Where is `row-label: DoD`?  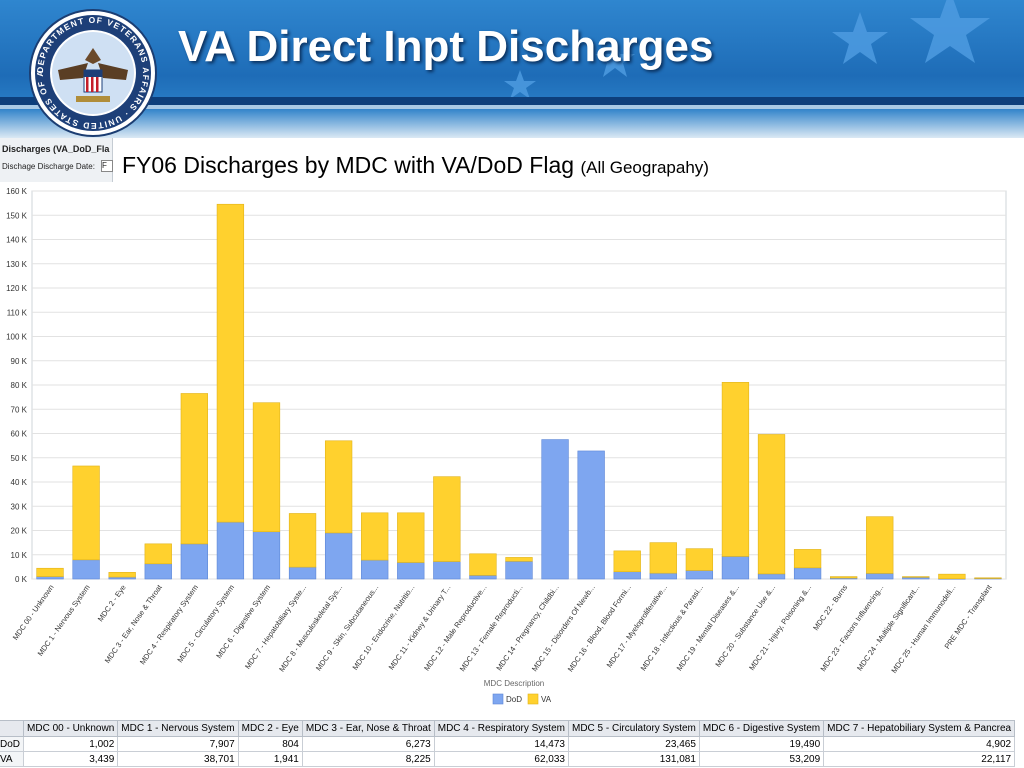
row-label: DoD is located at coordinates (12, 744).